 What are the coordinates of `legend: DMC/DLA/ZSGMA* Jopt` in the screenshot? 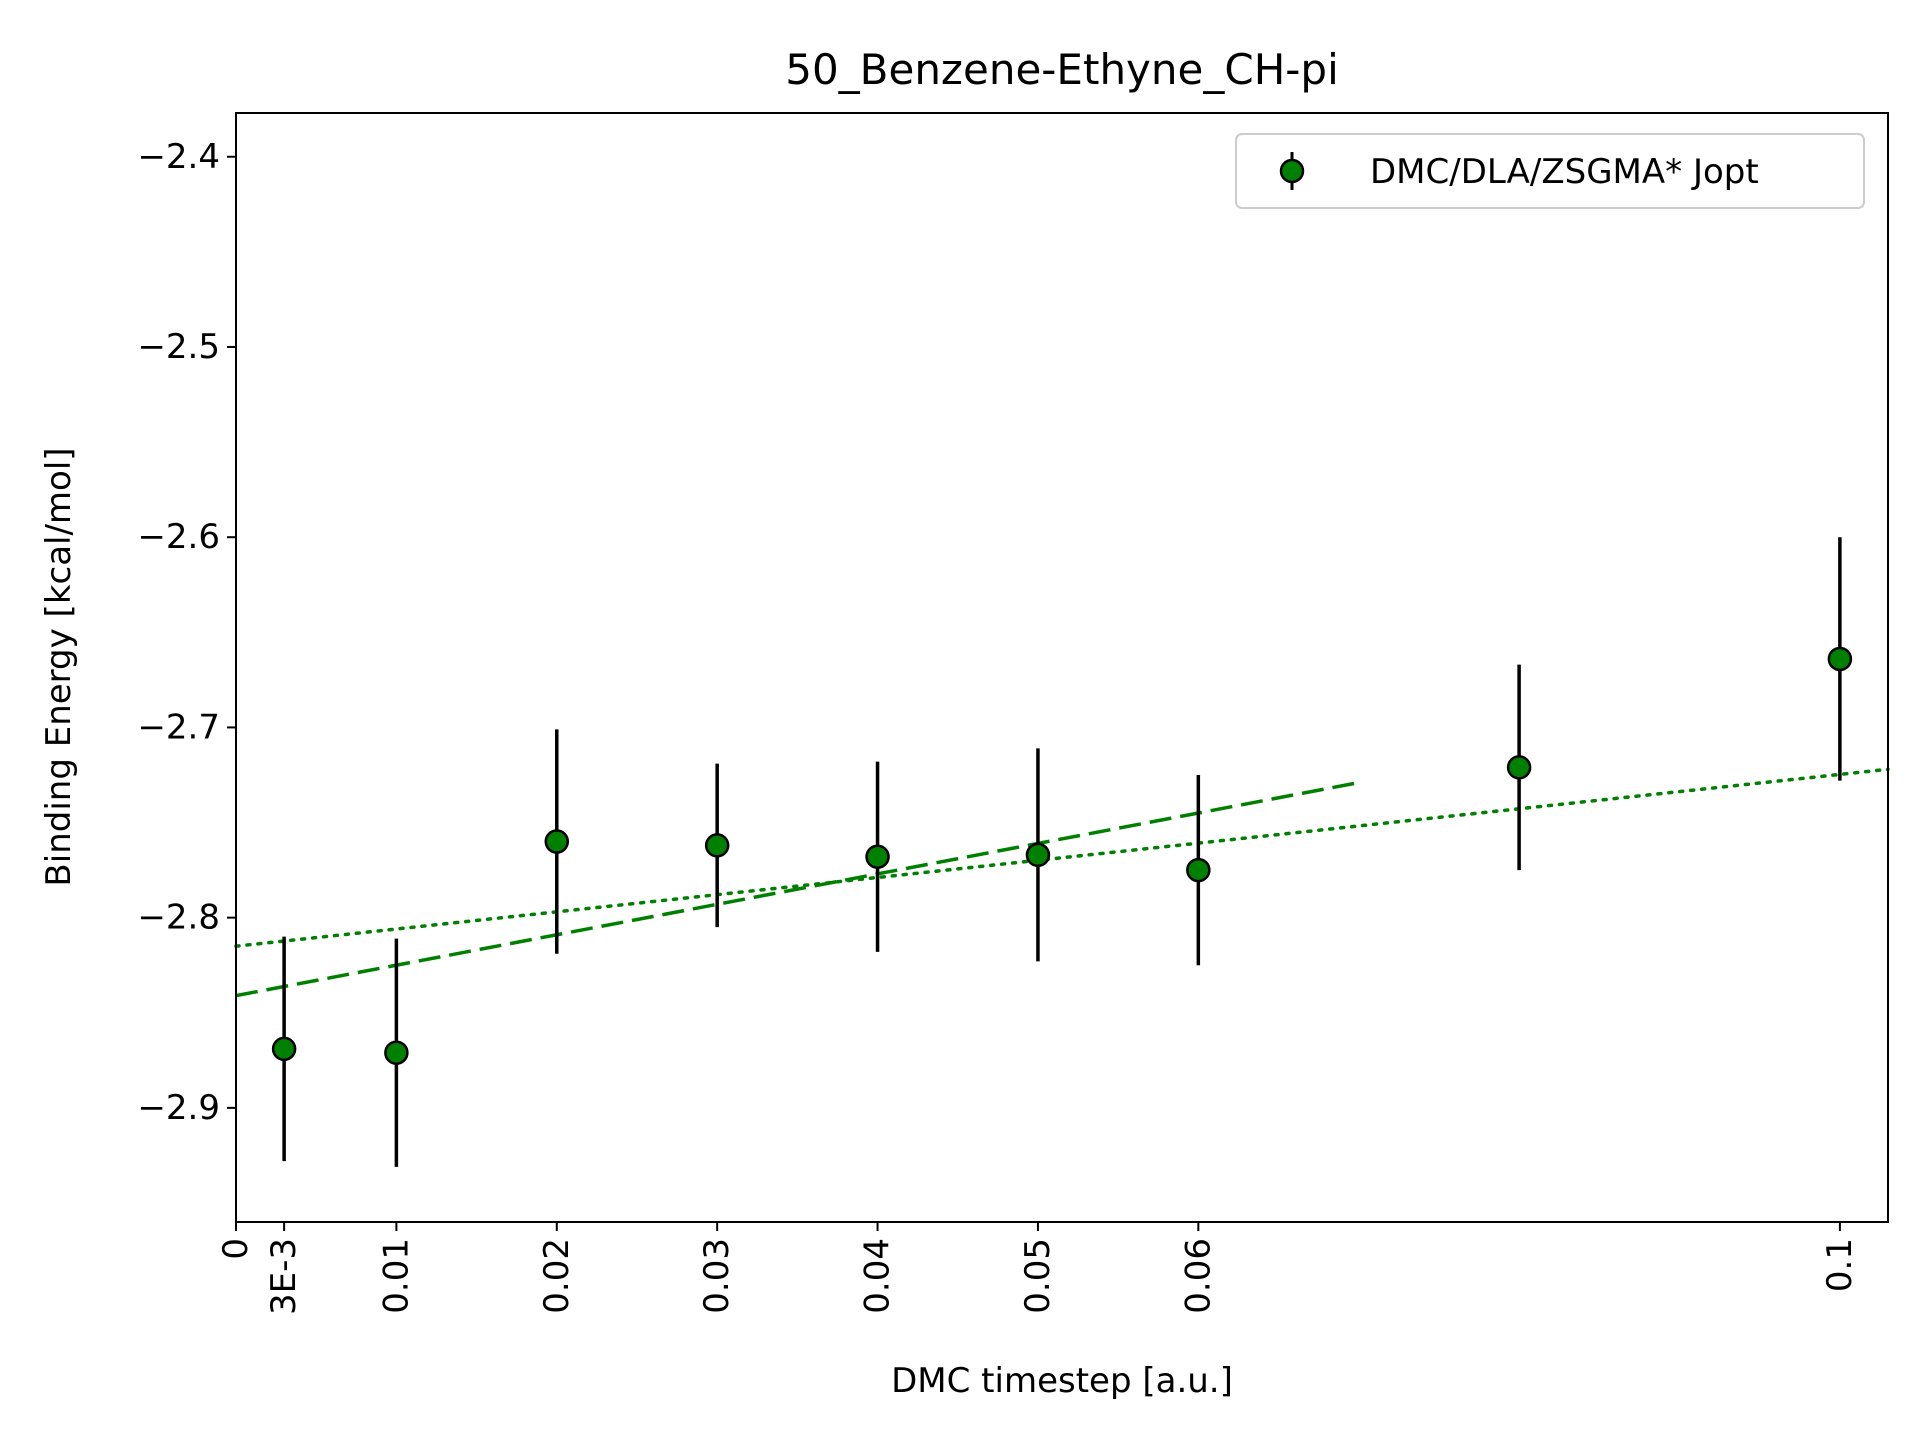 It's located at (1550, 171).